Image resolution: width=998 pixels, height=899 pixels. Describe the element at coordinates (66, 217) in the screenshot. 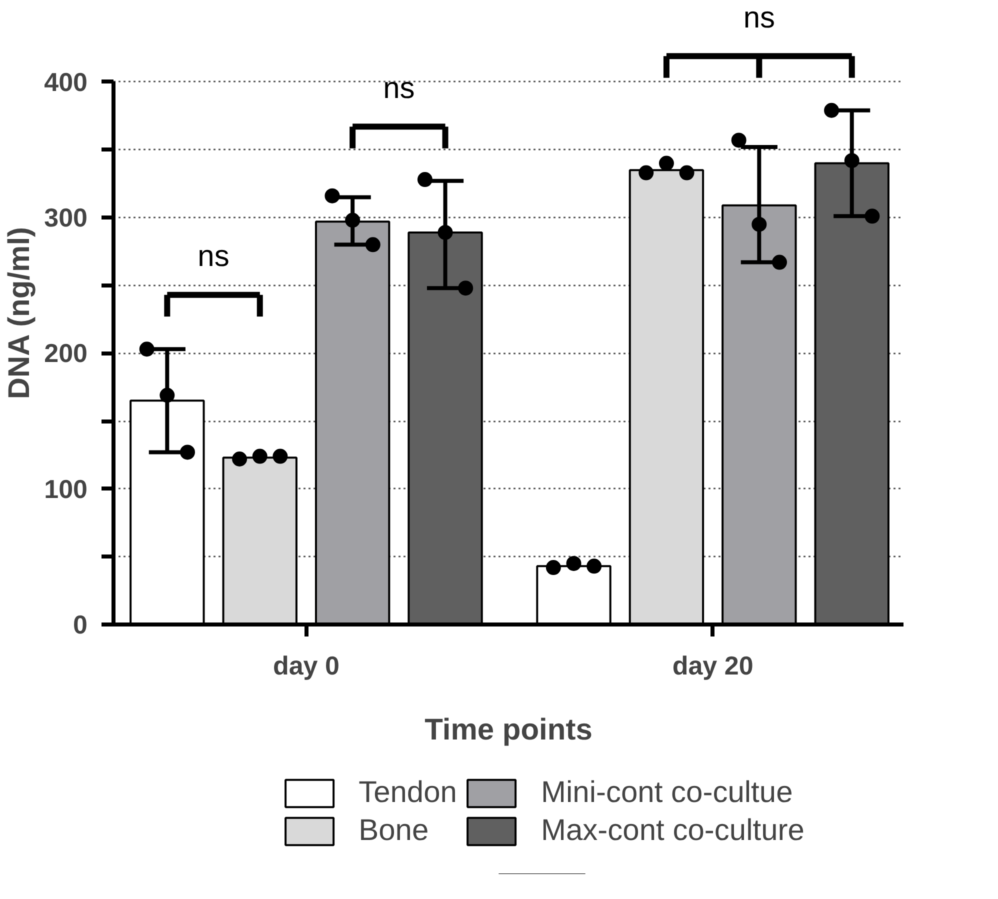

I see `y-tick-label: 300` at that location.